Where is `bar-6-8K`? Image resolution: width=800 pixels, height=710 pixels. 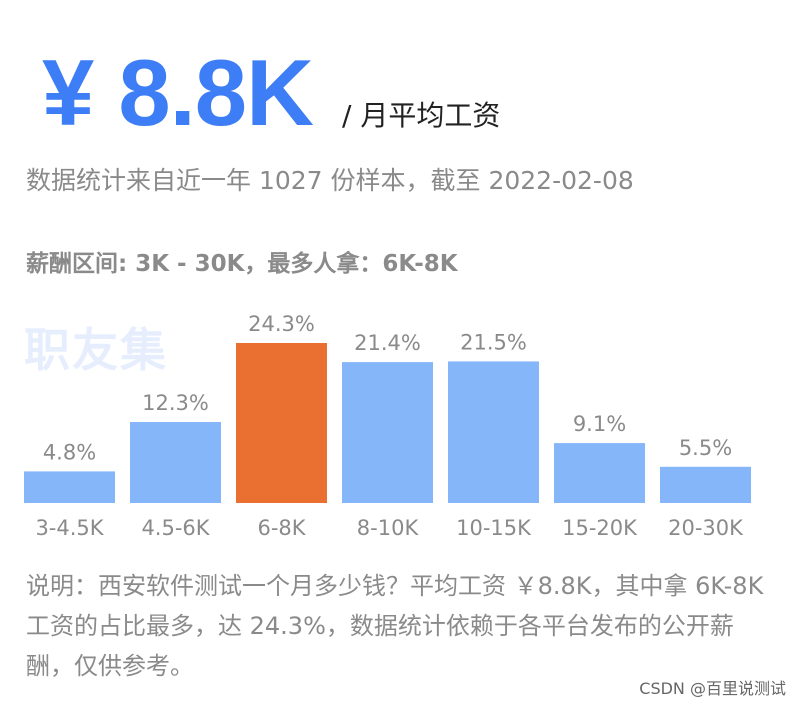 bar-6-8K is located at coordinates (281, 423).